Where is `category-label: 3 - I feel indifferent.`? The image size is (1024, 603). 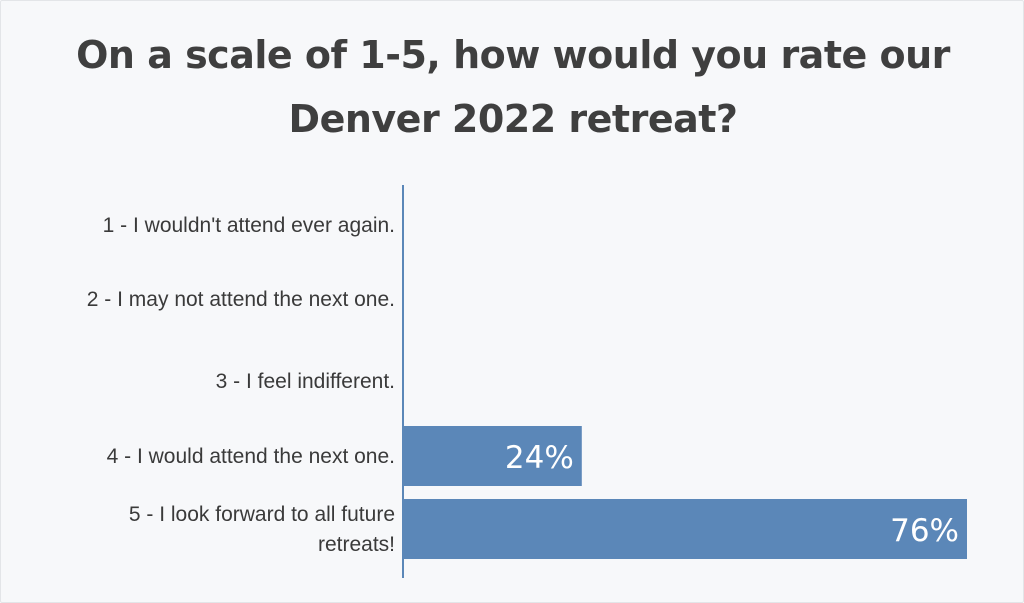 category-label: 3 - I feel indifferent. is located at coordinates (305, 381).